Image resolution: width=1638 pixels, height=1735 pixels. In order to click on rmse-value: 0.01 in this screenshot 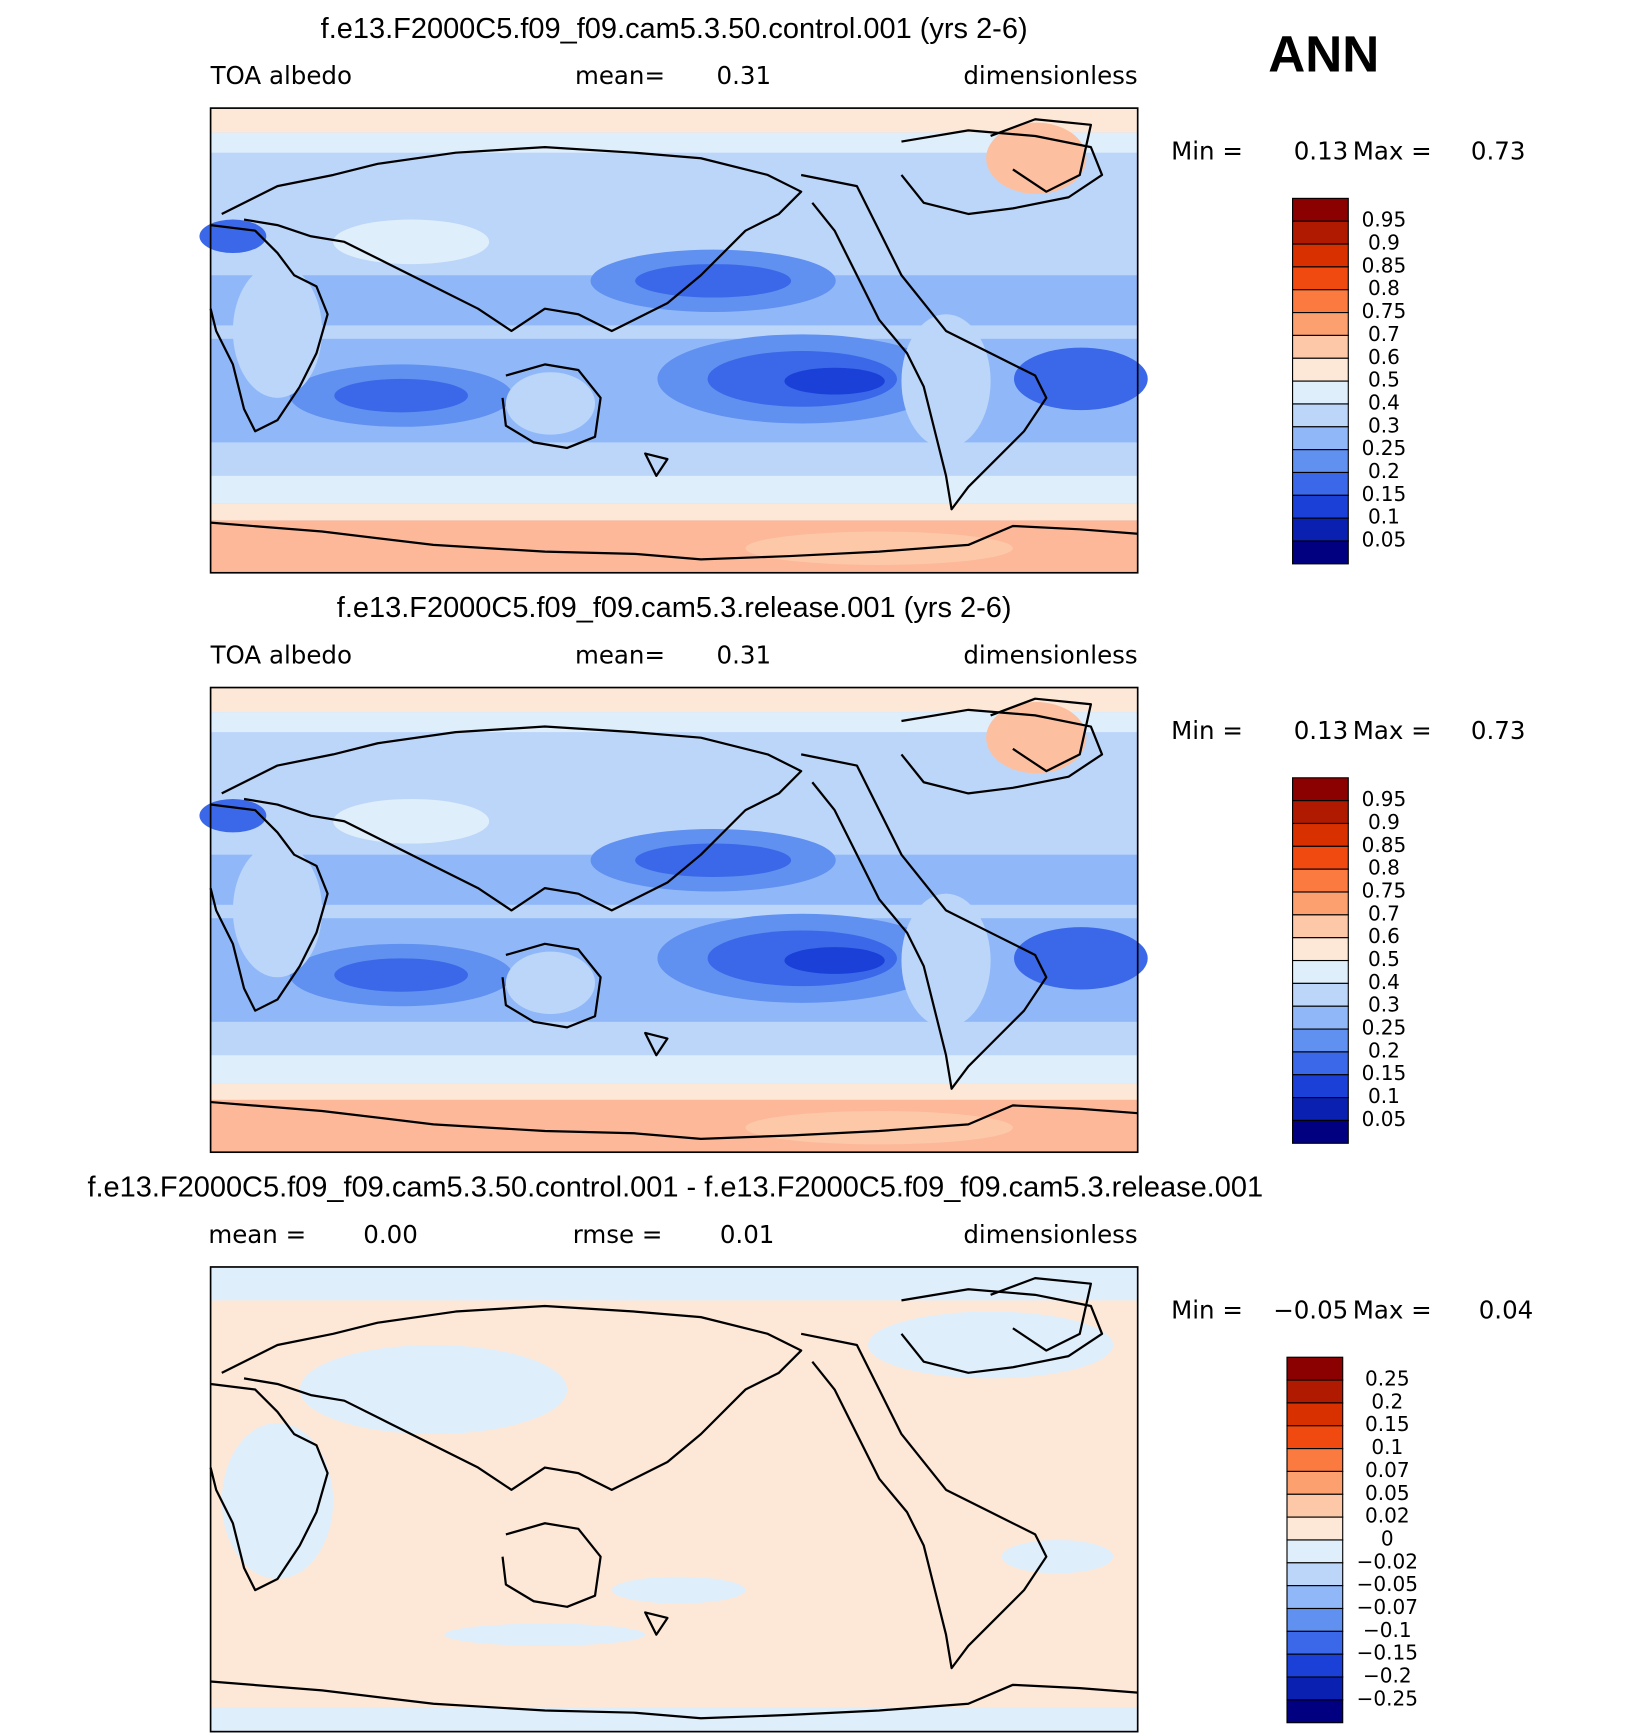, I will do `click(747, 1234)`.